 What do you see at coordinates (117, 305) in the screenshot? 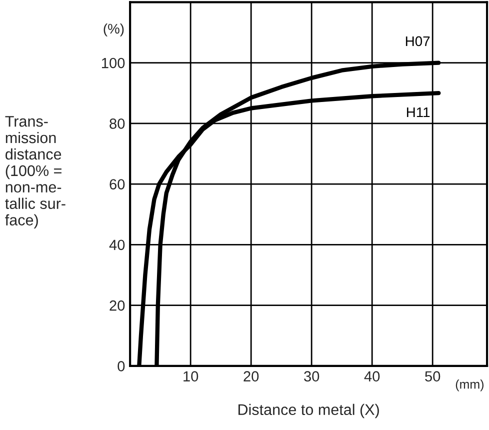
I see `y-tick-label: 20` at bounding box center [117, 305].